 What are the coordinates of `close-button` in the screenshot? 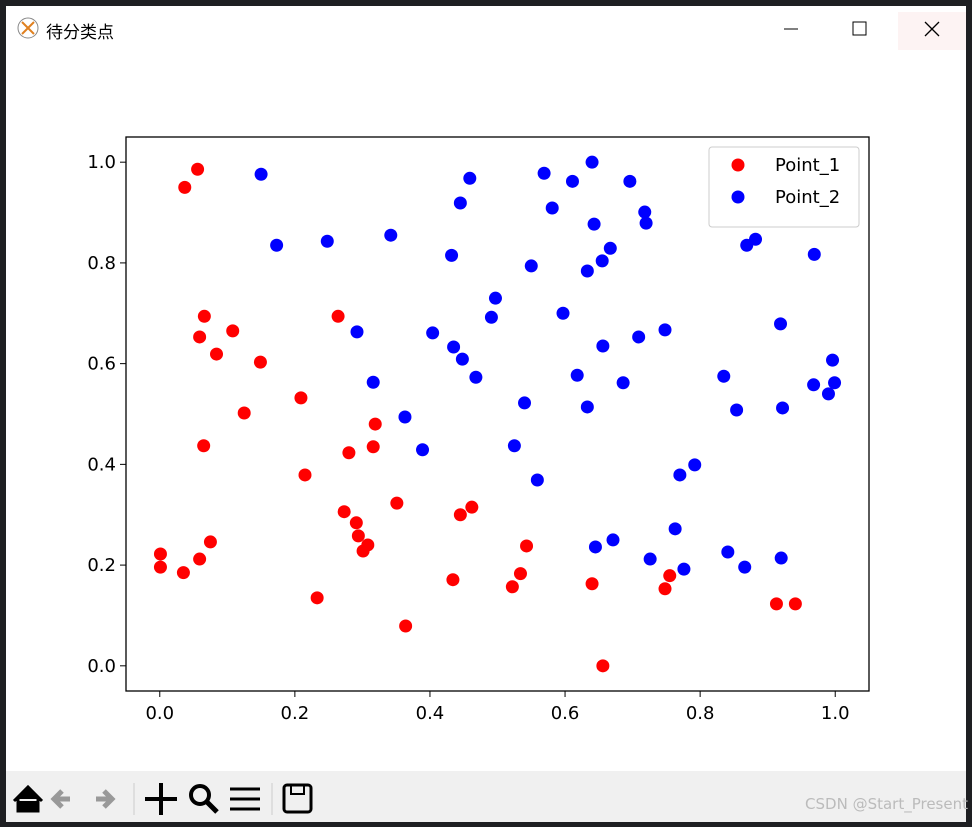 It's located at (932, 31).